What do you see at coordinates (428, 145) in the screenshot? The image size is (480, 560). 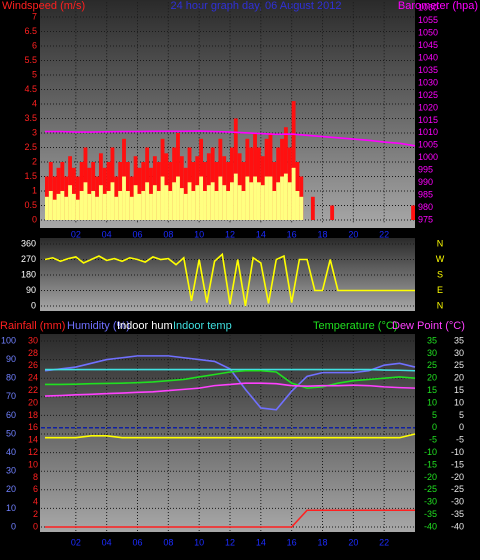 I see `y-tick-label: 1005` at bounding box center [428, 145].